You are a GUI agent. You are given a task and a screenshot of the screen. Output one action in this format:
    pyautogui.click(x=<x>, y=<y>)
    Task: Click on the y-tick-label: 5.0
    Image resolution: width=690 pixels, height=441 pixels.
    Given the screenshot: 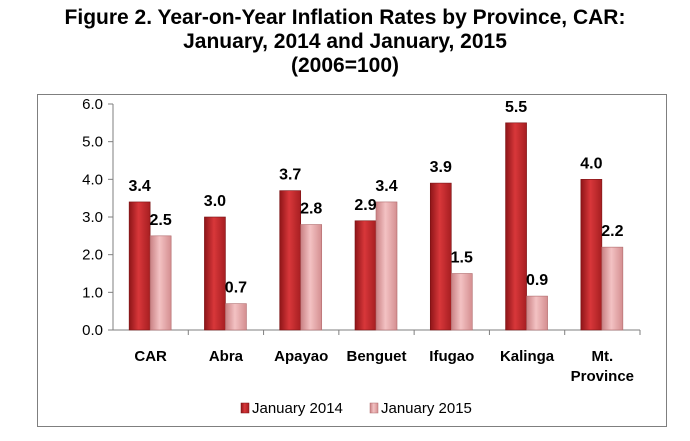 What is the action you would take?
    pyautogui.click(x=92, y=142)
    